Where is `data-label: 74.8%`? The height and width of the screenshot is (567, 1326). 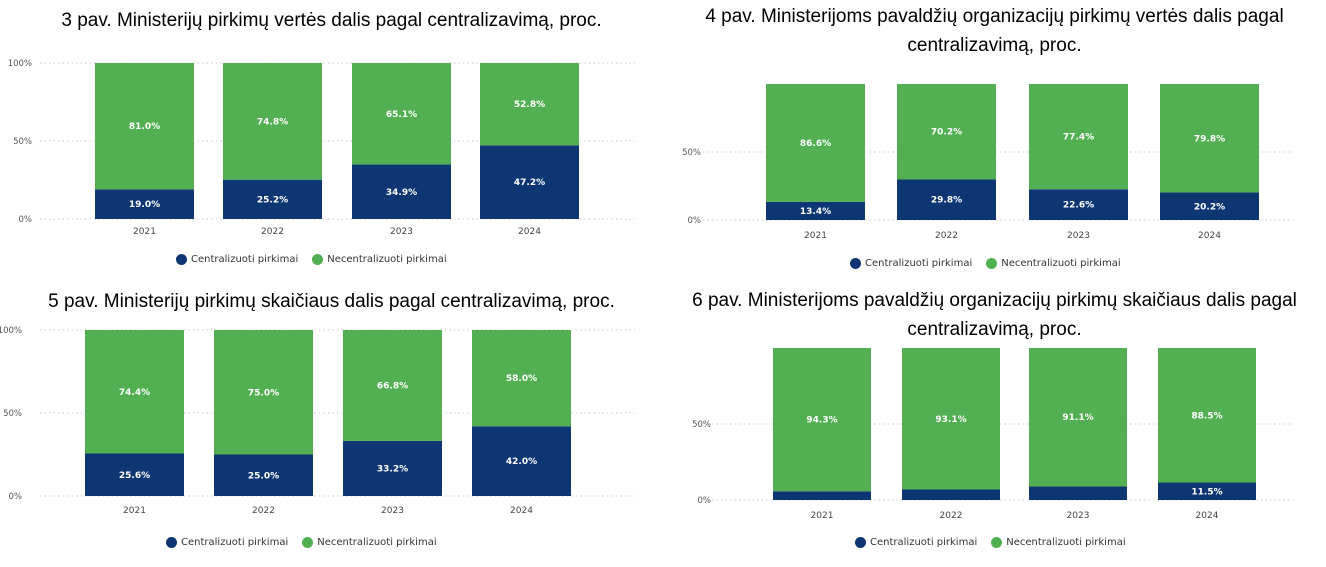
data-label: 74.8% is located at coordinates (272, 122).